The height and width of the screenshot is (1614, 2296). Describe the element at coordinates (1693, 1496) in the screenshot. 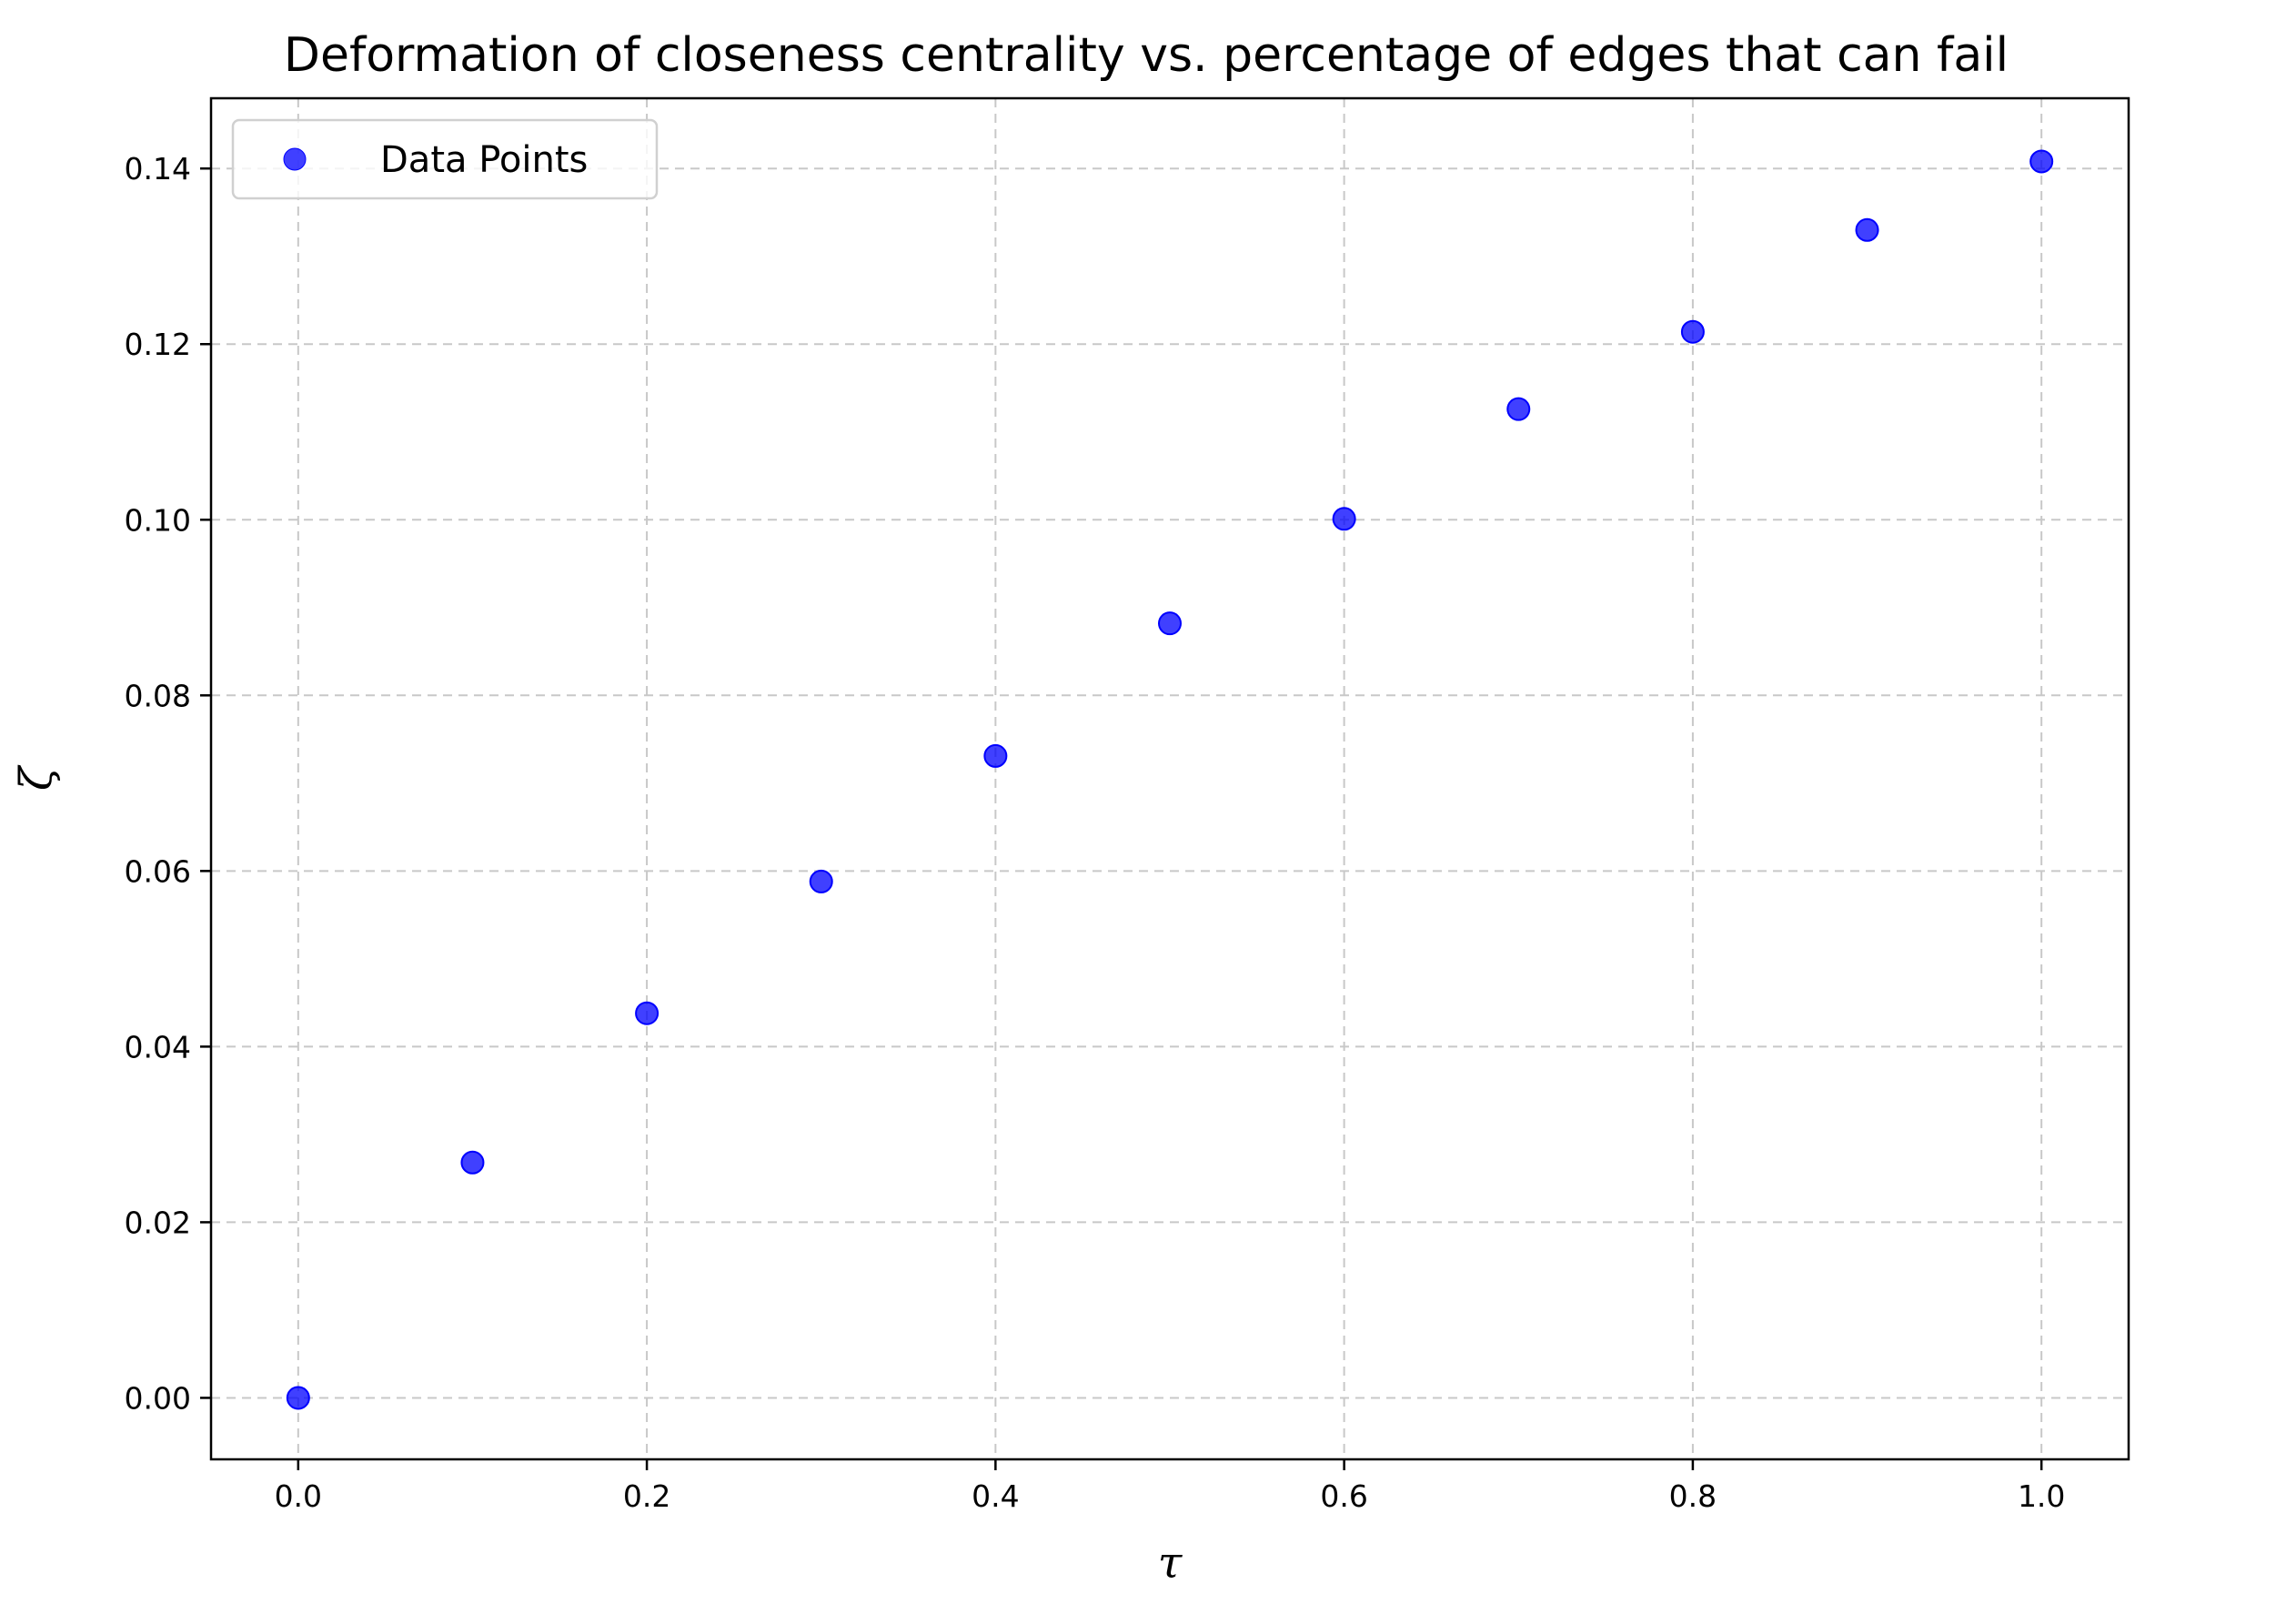

I see `x-tick-label: 0.8` at that location.